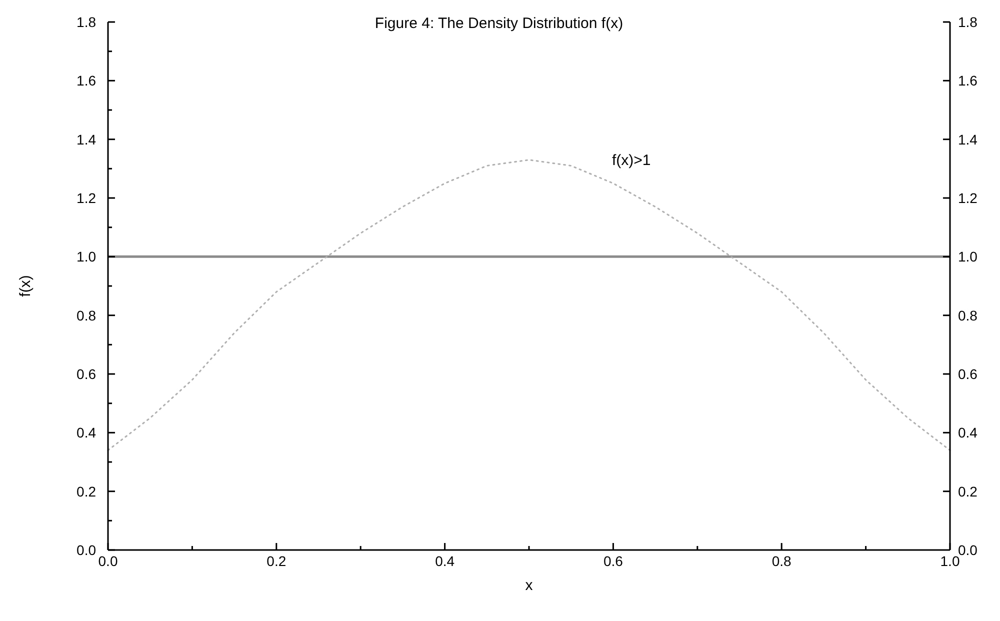  I want to click on x-tick-label: 0.0, so click(108, 561).